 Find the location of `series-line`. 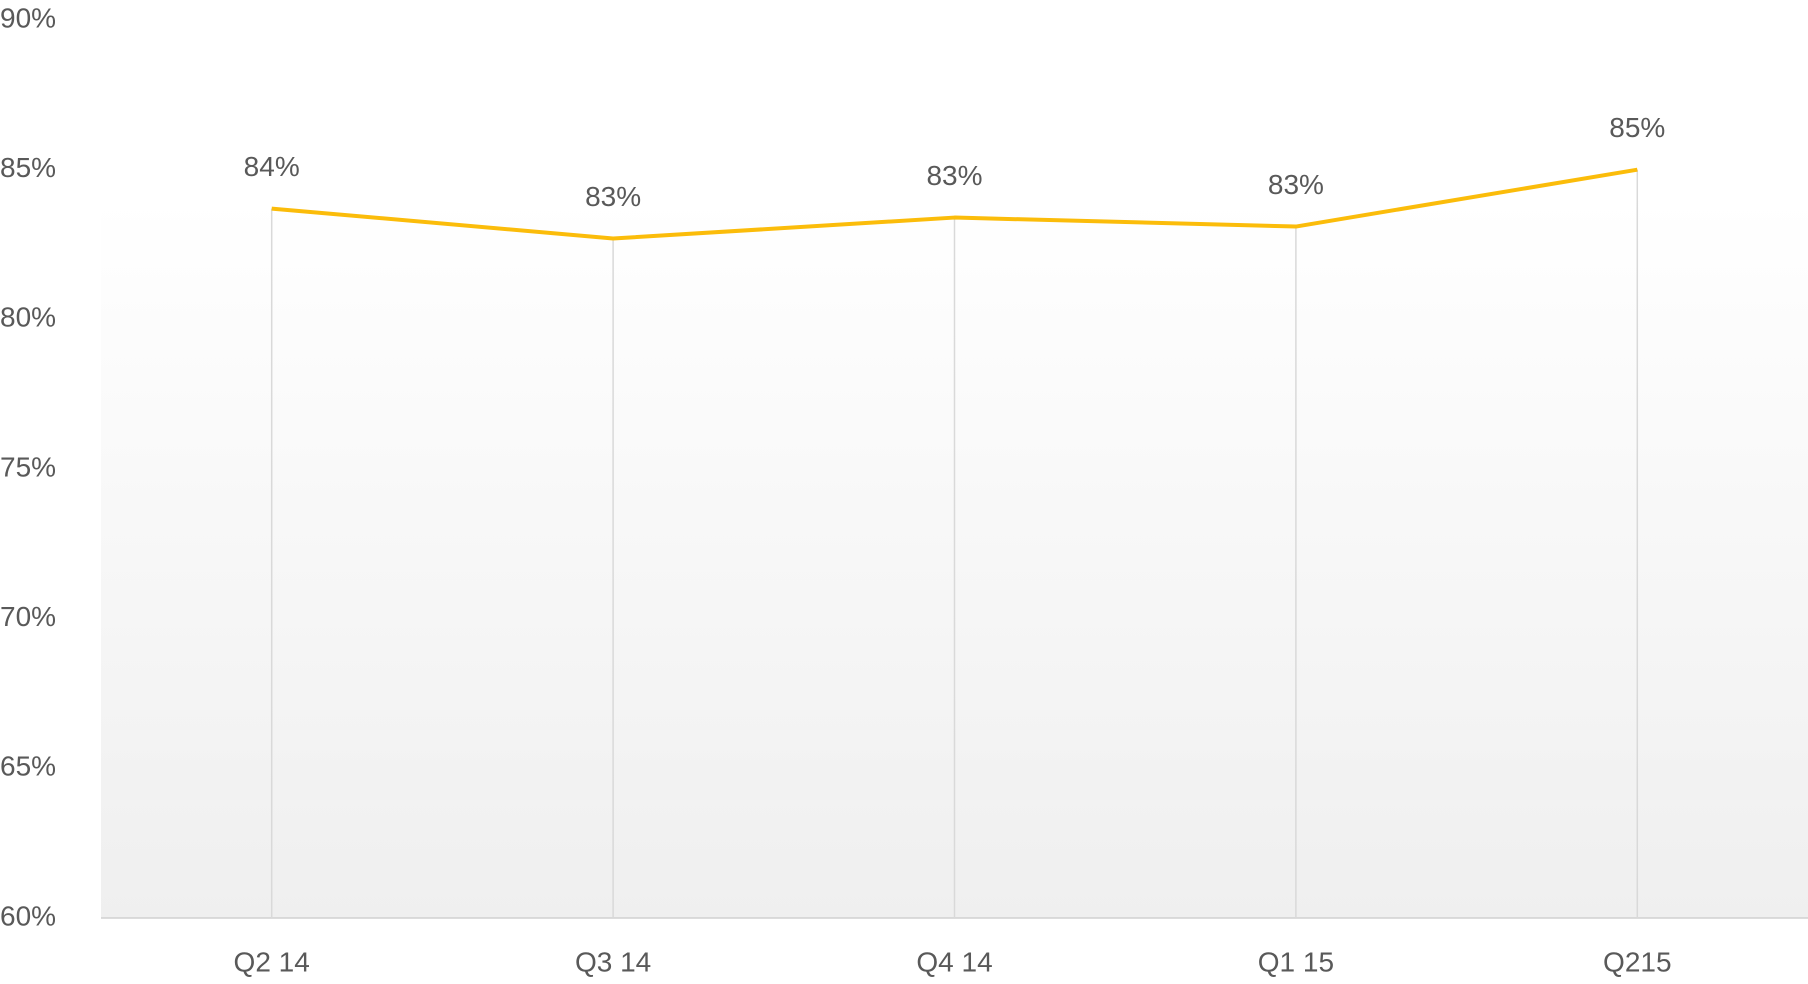

series-line is located at coordinates (954, 204).